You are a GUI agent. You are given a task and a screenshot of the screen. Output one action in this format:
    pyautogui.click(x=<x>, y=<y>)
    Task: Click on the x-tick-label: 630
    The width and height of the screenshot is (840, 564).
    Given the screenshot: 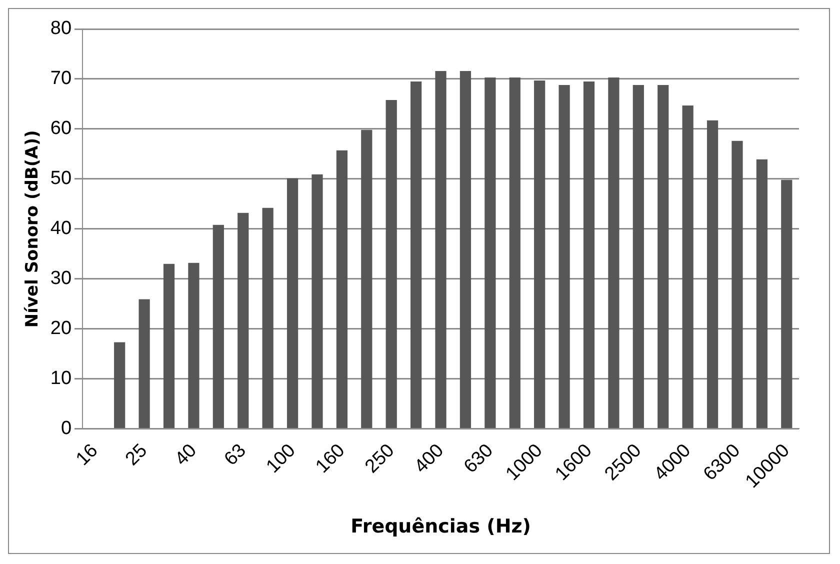 What is the action you would take?
    pyautogui.click(x=479, y=459)
    